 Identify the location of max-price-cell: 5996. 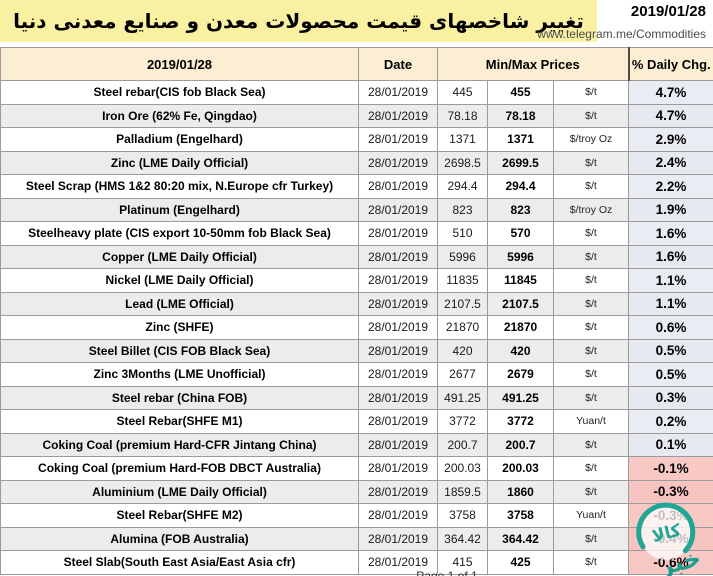
(520, 256).